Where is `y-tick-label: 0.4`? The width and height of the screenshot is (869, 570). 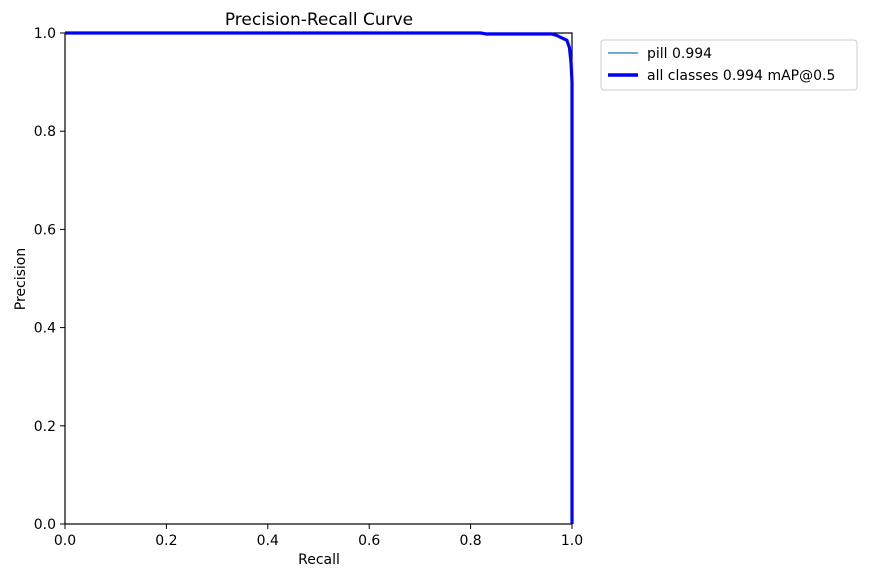
y-tick-label: 0.4 is located at coordinates (45, 329).